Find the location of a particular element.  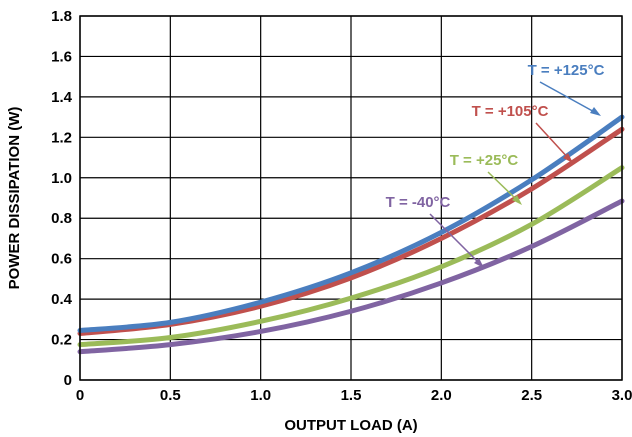

series-label-105c: T = +105°C is located at coordinates (510, 111).